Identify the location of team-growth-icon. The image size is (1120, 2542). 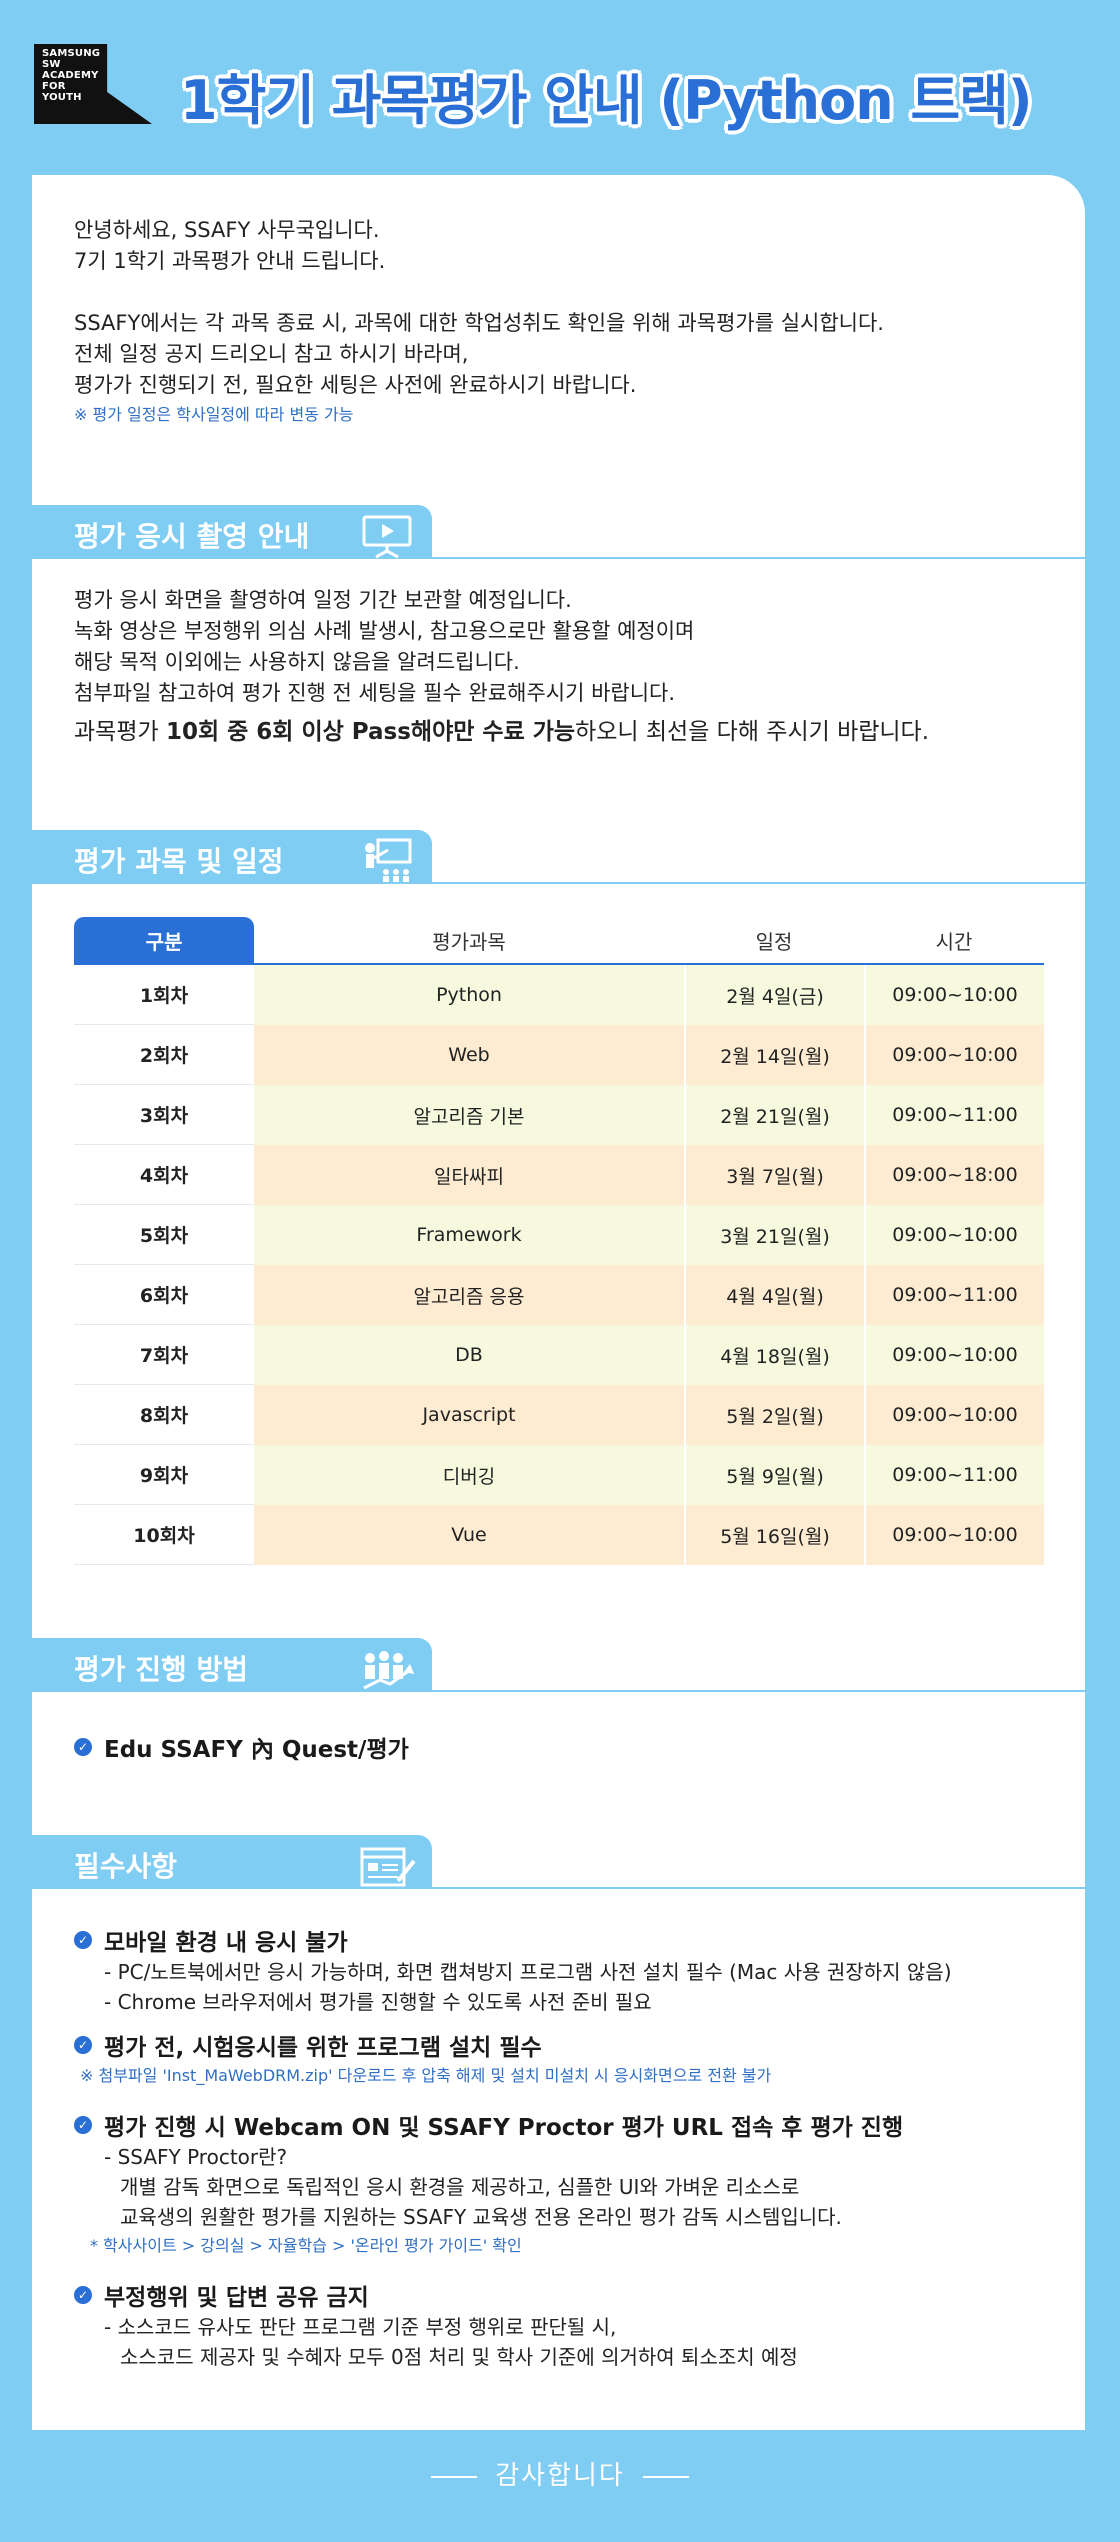
(388, 1670).